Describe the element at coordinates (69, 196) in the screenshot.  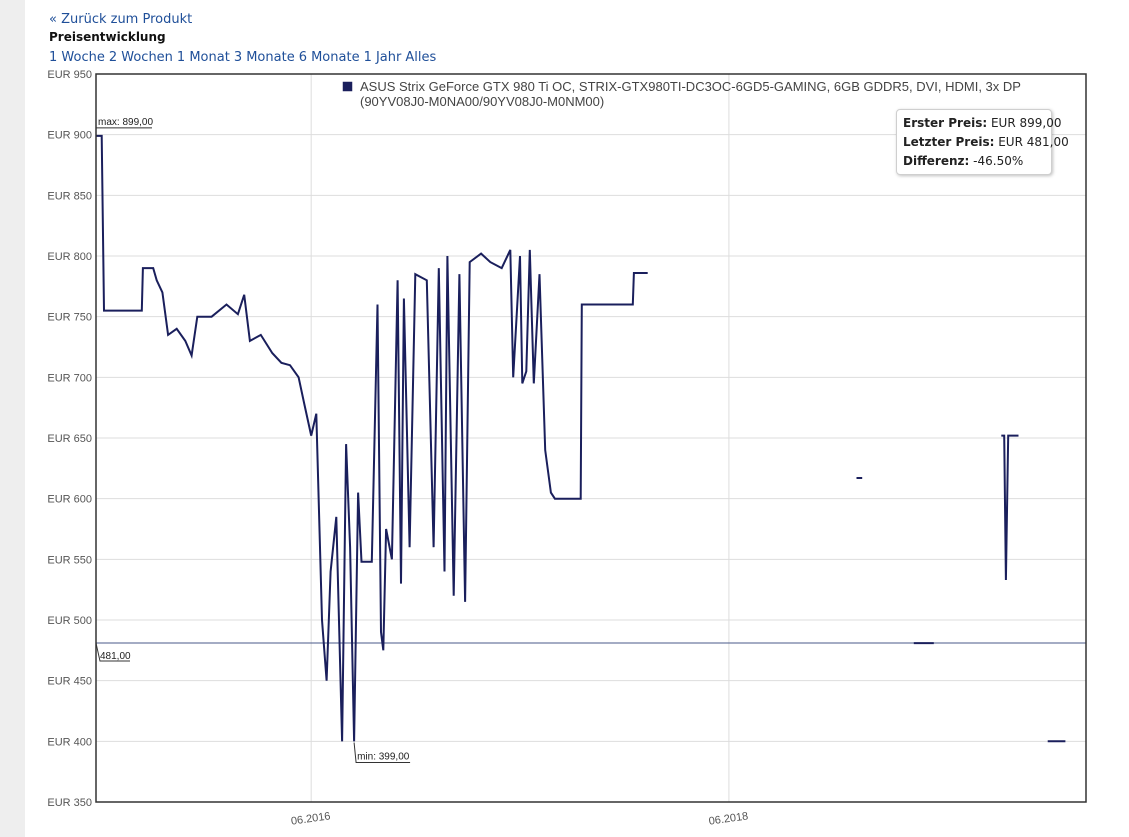
I see `y-tick-label: EUR 850` at that location.